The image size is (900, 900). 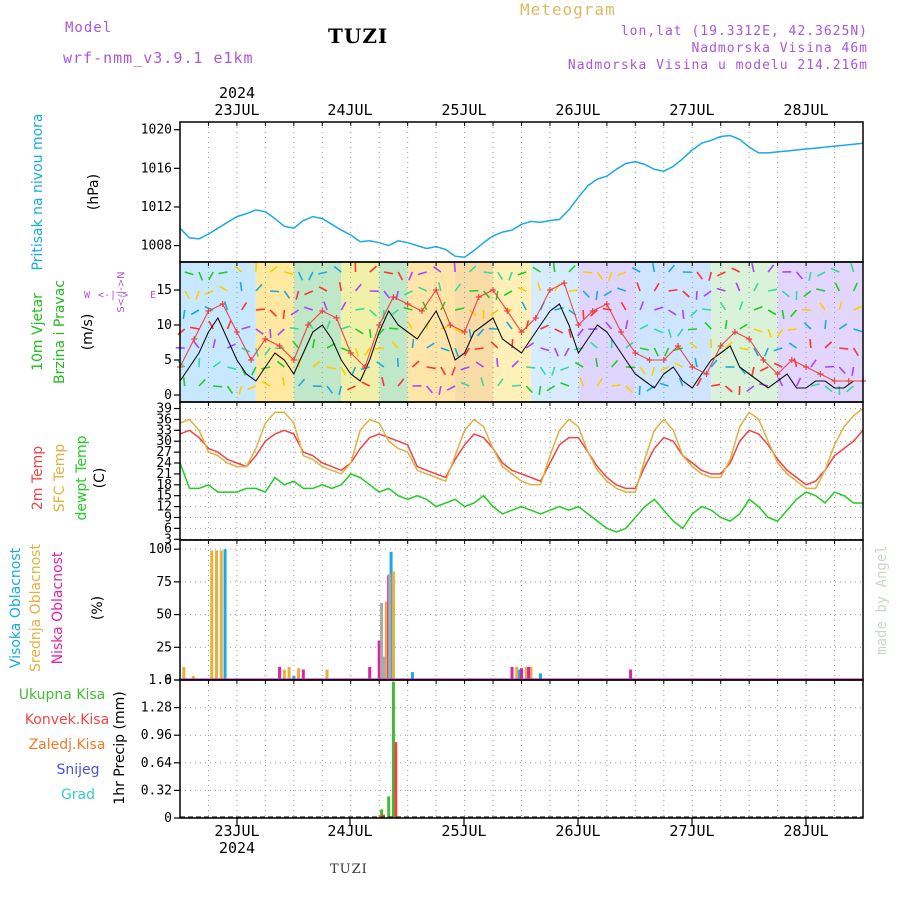 What do you see at coordinates (60, 478) in the screenshot?
I see `sfc-label: SFC Temp` at bounding box center [60, 478].